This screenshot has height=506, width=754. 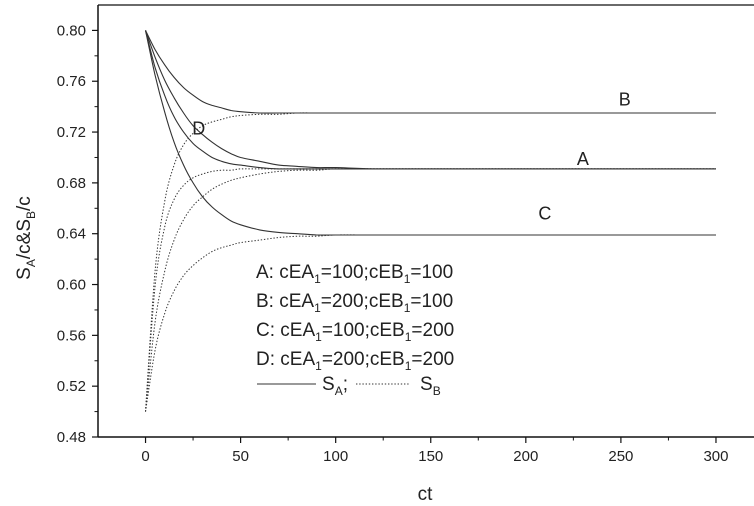 I want to click on x-tick-label: 100, so click(x=335, y=456).